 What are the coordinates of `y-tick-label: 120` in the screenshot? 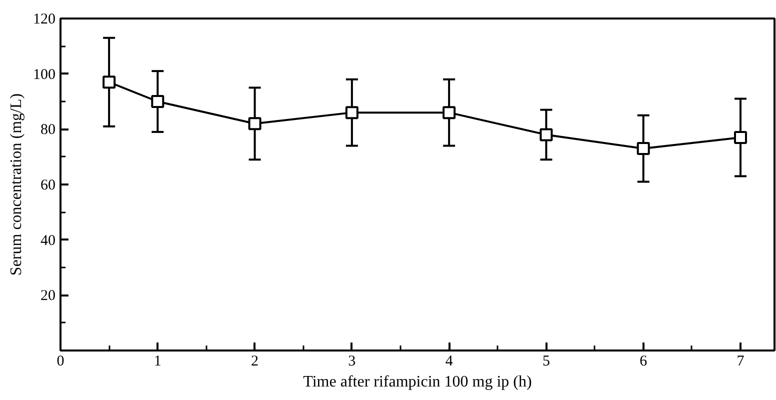 It's located at (44, 20).